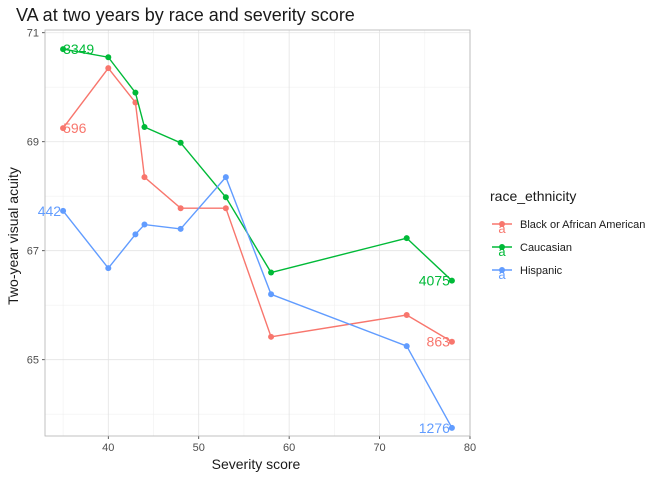 The width and height of the screenshot is (672, 480). Describe the element at coordinates (33, 252) in the screenshot. I see `y-tick-label: 67` at that location.